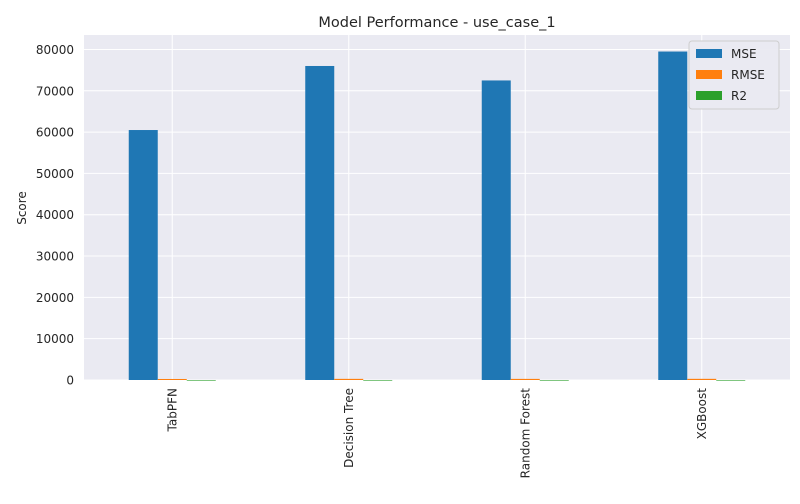 The height and width of the screenshot is (504, 800). Describe the element at coordinates (739, 96) in the screenshot. I see `legend-label: R2` at that location.